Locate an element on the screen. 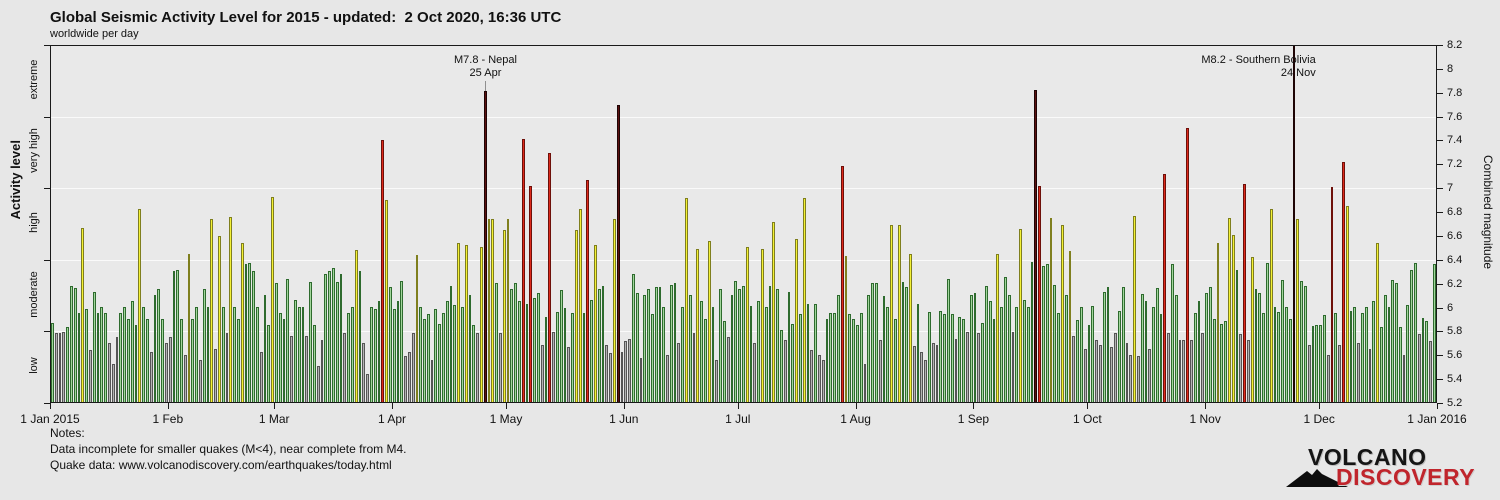 The width and height of the screenshot is (1500, 500). volcanodiscovery-logo: VOLCANO DISCOVERY is located at coordinates (1386, 468).